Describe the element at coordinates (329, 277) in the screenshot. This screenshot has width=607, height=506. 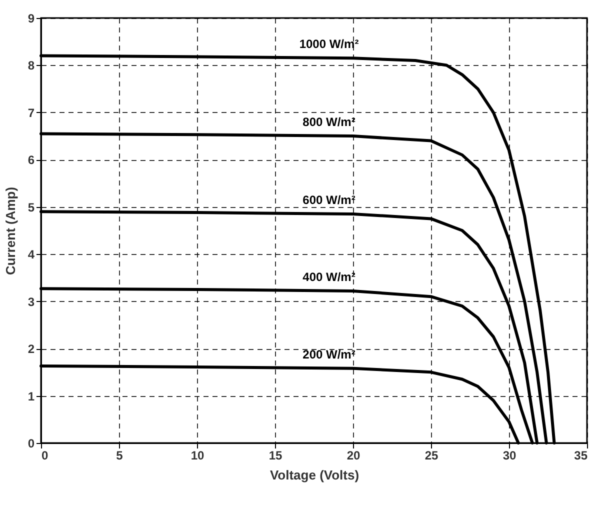
I see `series-label: 400 W/m²` at that location.